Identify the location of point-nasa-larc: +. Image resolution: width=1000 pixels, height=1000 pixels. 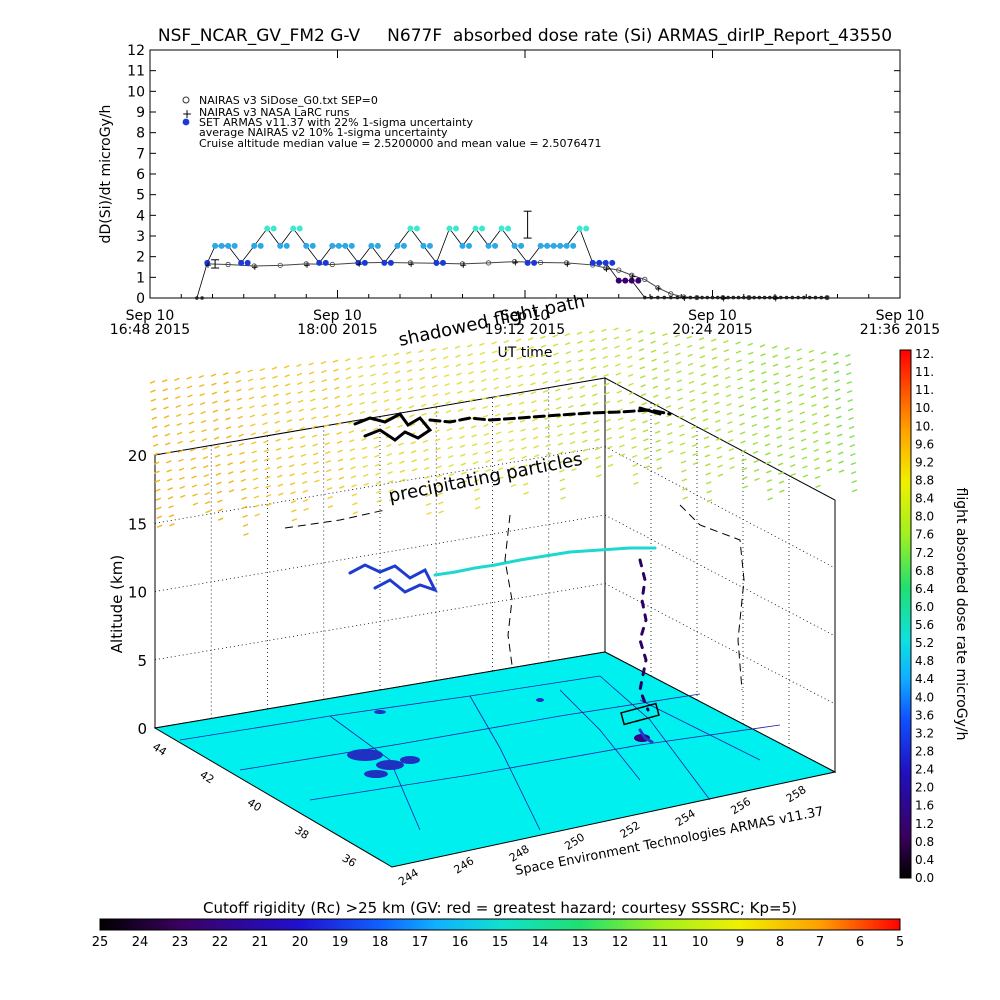
(659, 290).